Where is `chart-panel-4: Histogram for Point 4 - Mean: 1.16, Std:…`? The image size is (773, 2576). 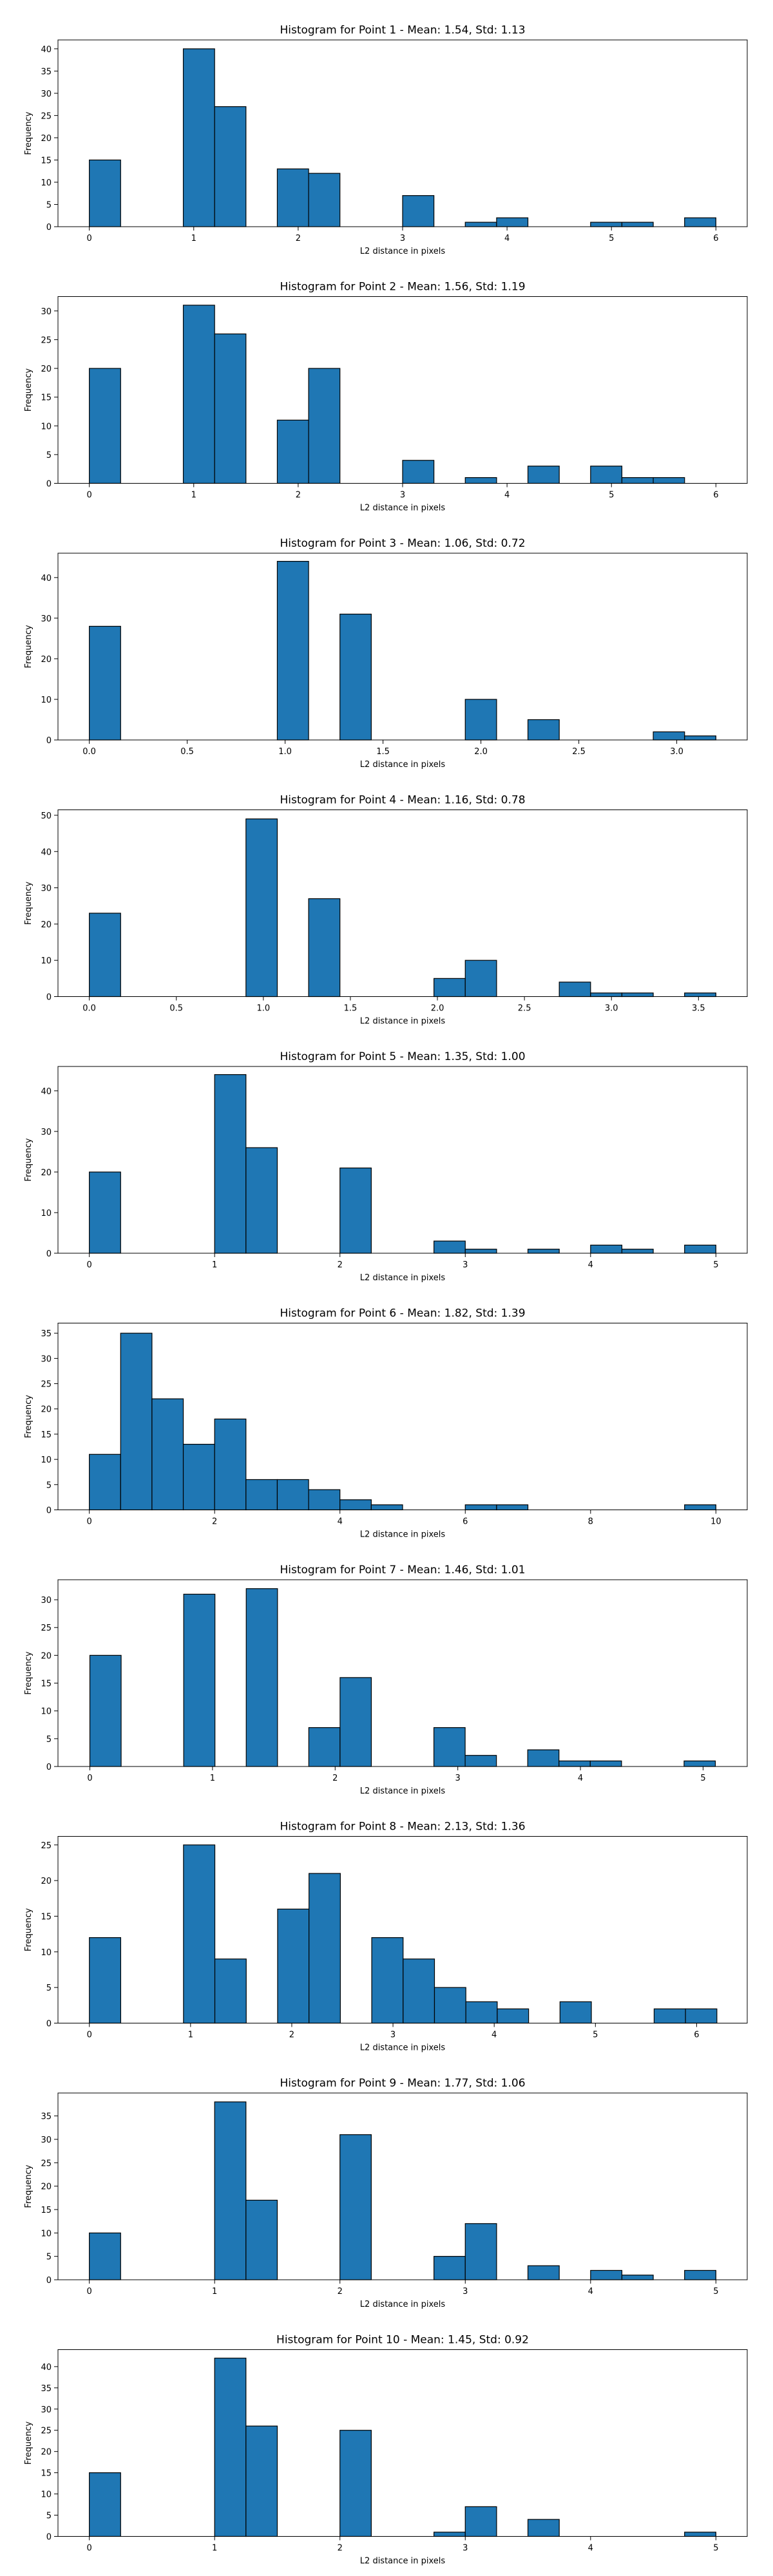 chart-panel-4: Histogram for Point 4 - Mean: 1.16, Std:… is located at coordinates (386, 910).